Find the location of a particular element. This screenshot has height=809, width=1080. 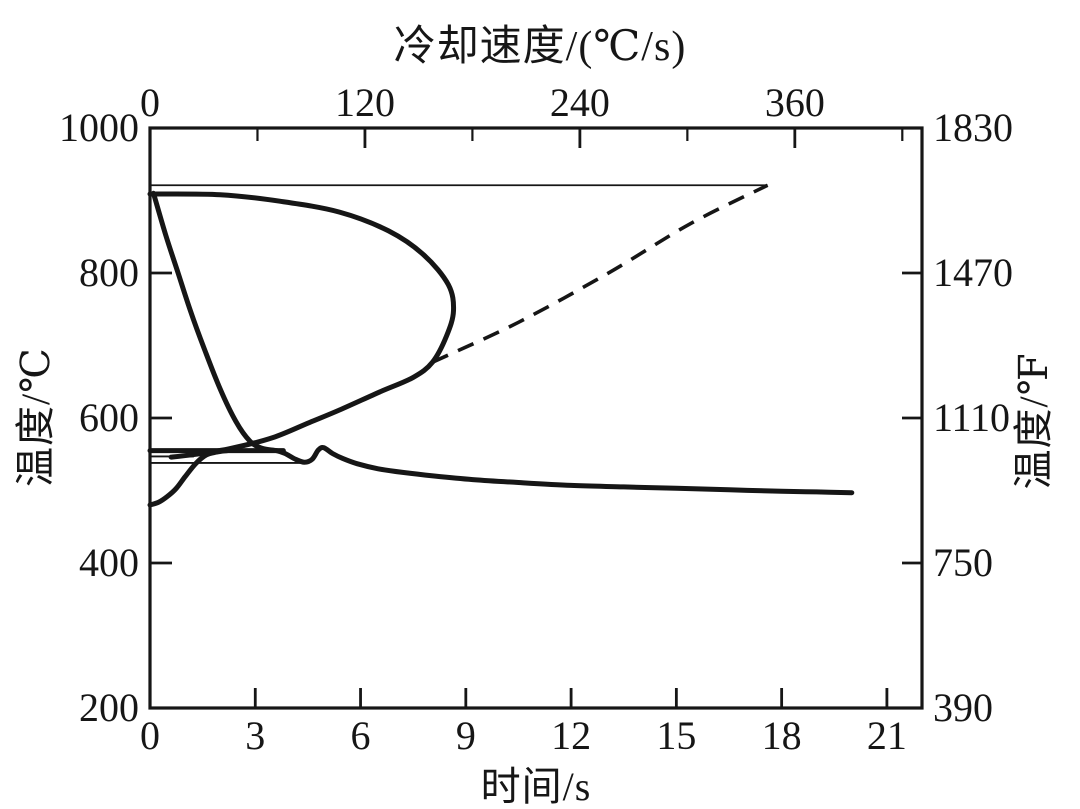

bottom-tick-label: 0 is located at coordinates (150, 735).